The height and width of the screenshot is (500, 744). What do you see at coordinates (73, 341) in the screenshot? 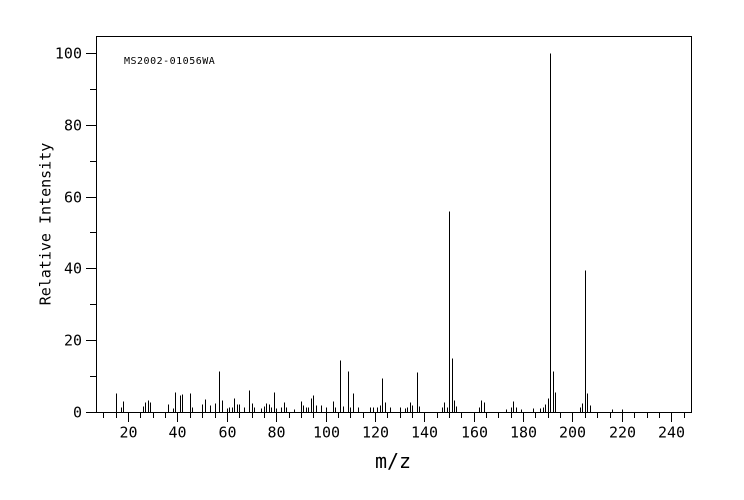
I see `y-tick-label: 20` at bounding box center [73, 341].